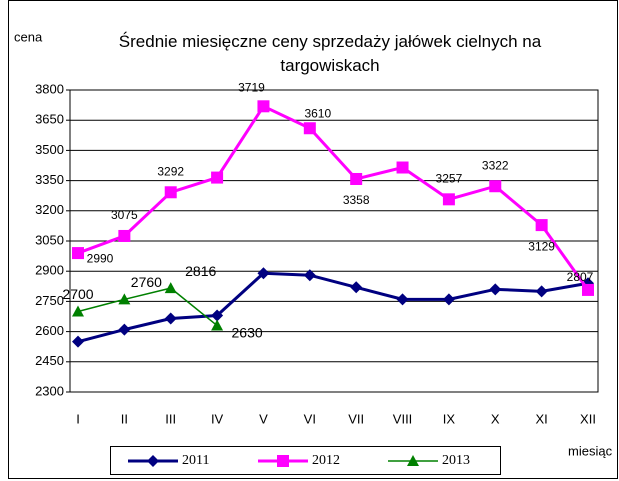 The width and height of the screenshot is (619, 481). I want to click on data-label: 3292, so click(170, 171).